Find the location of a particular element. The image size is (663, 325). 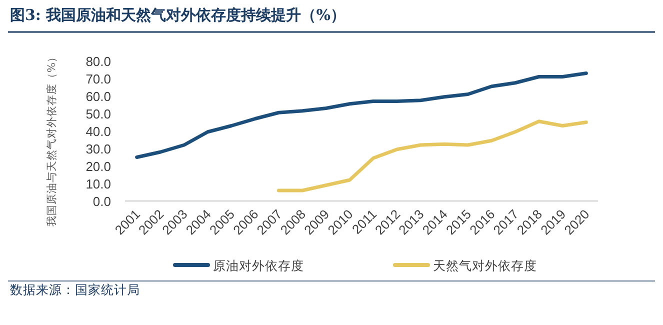

source-note: 数据来源：国家统计局 is located at coordinates (75, 289).